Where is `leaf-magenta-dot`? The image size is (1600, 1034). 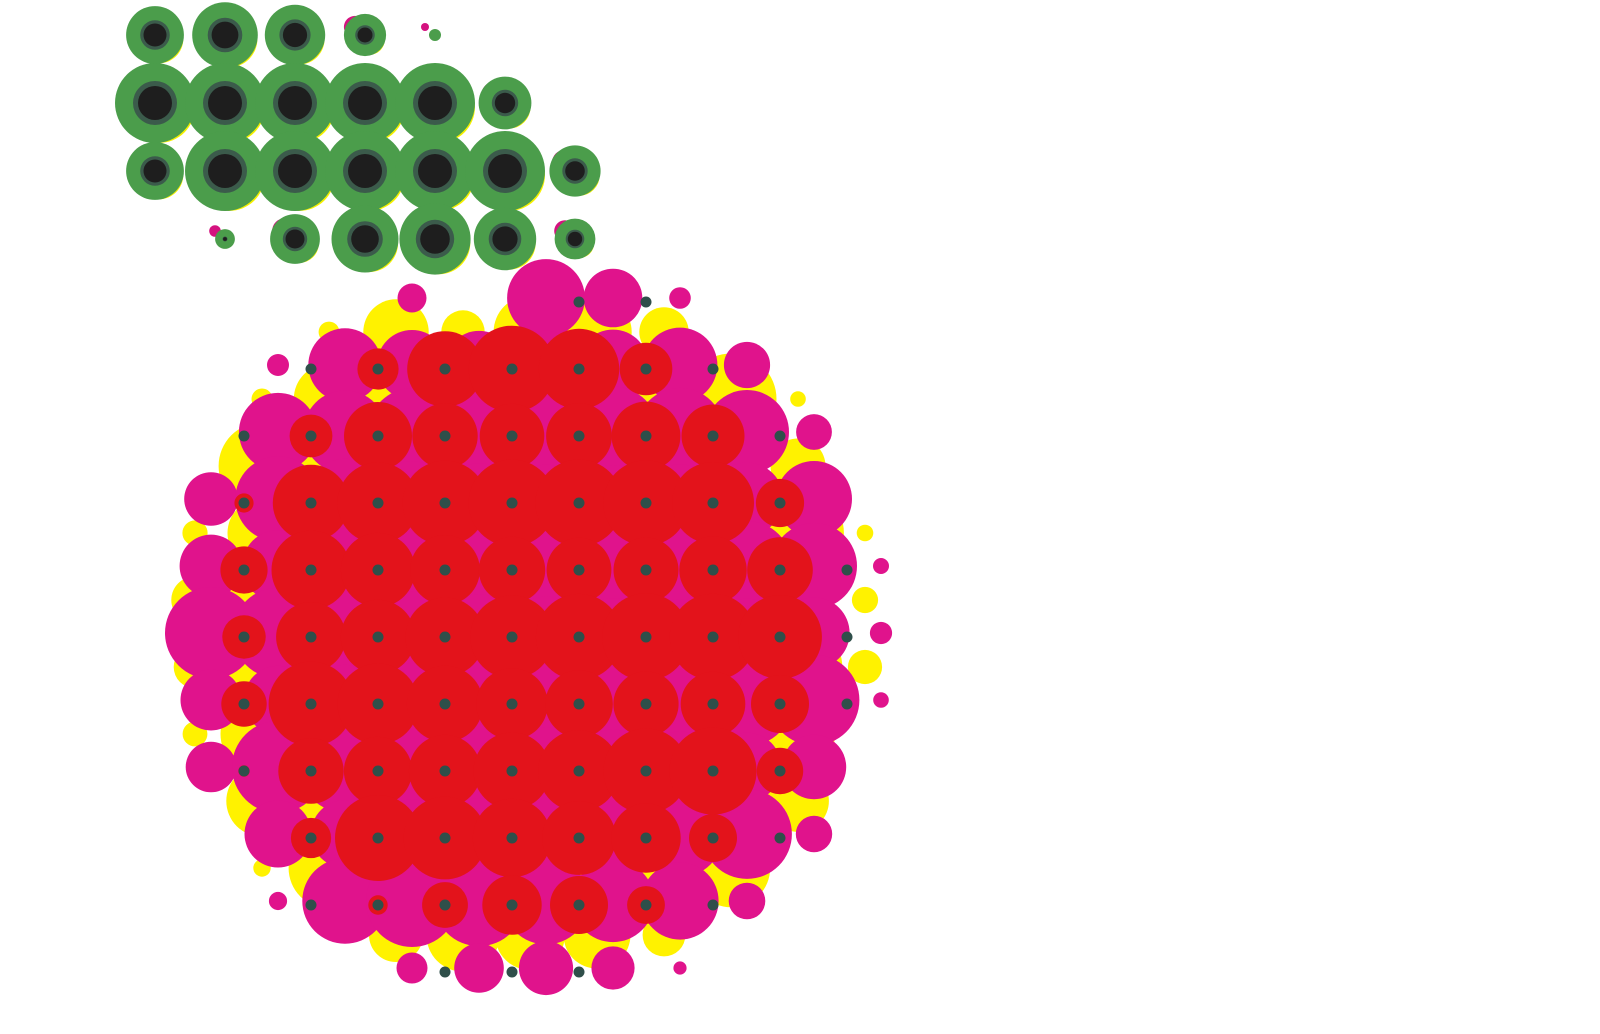 leaf-magenta-dot is located at coordinates (425, 27).